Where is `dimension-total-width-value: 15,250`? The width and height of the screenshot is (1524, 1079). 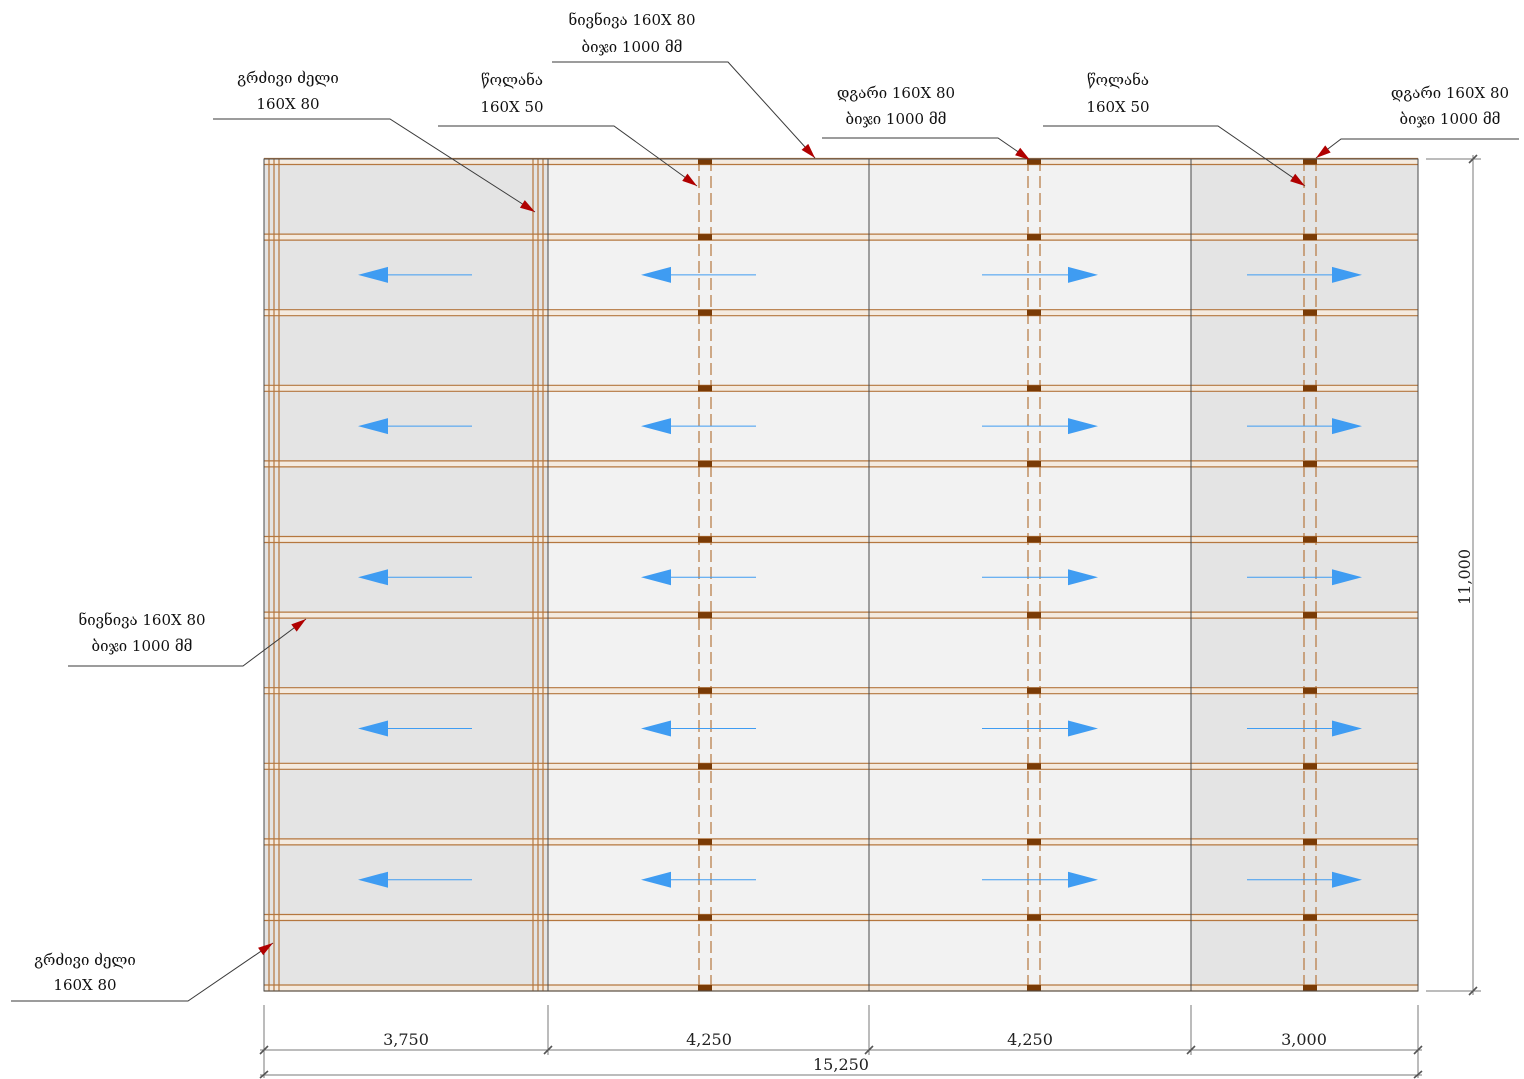
dimension-total-width-value: 15,250 is located at coordinates (841, 1064).